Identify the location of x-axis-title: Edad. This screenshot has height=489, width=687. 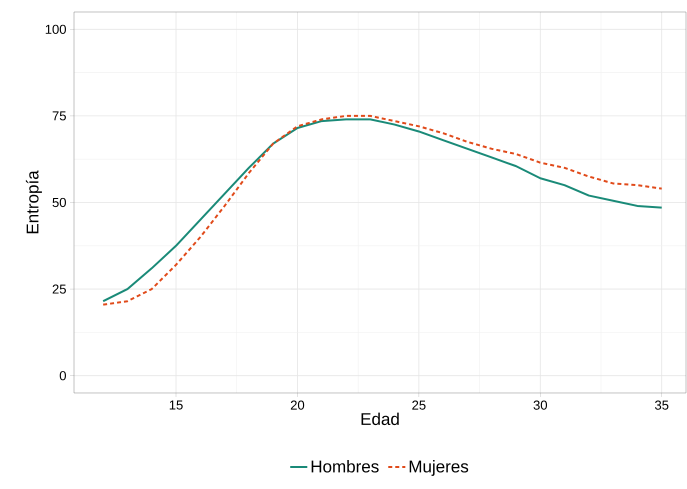
(380, 419).